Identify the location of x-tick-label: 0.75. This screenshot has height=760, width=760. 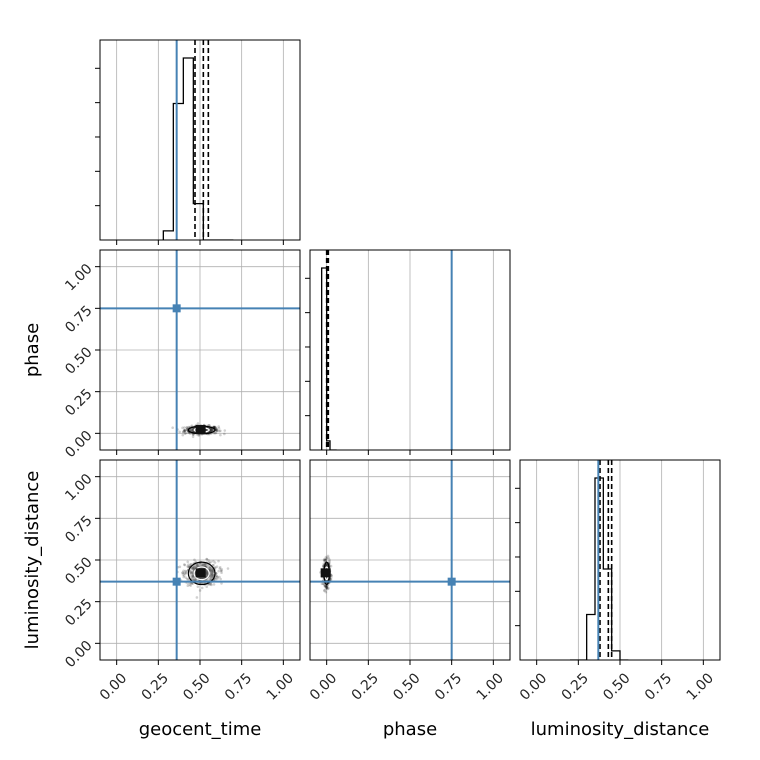
(658, 686).